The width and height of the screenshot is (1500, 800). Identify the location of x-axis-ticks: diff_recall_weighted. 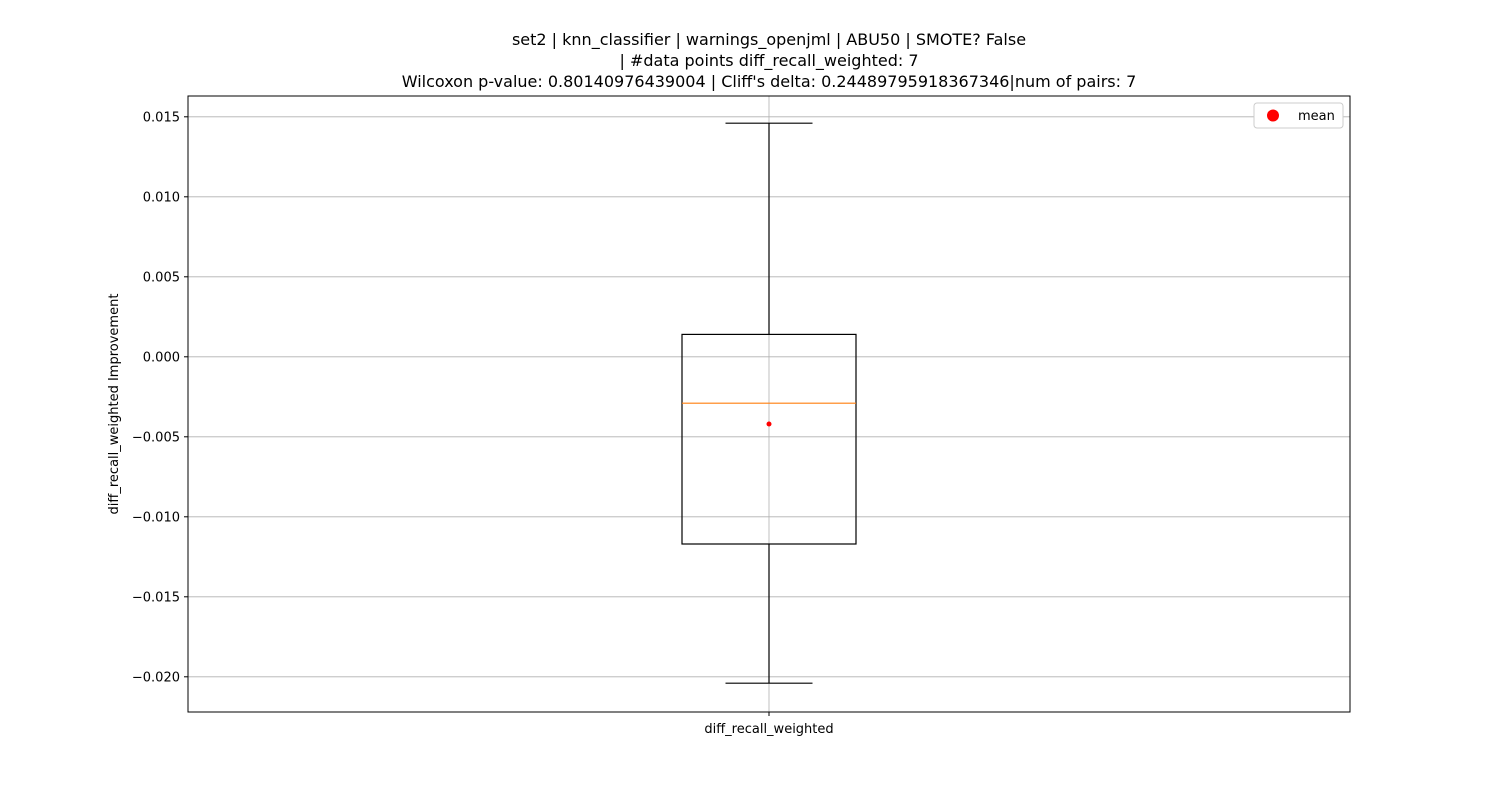
(769, 724).